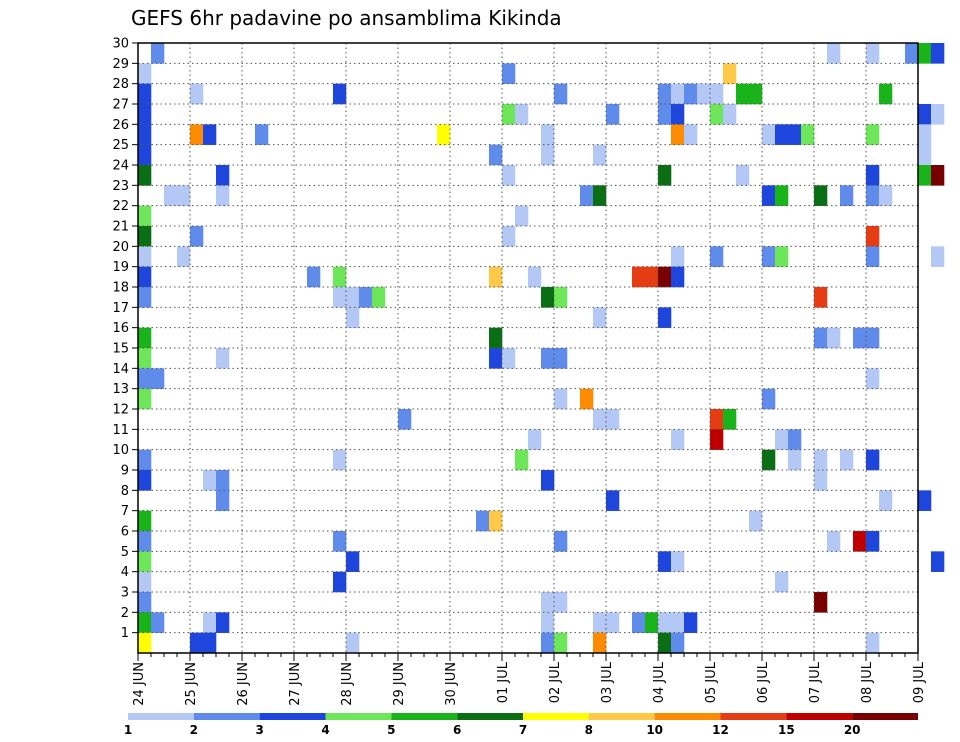 This screenshot has width=960, height=742. I want to click on y-tick-label: 28, so click(120, 84).